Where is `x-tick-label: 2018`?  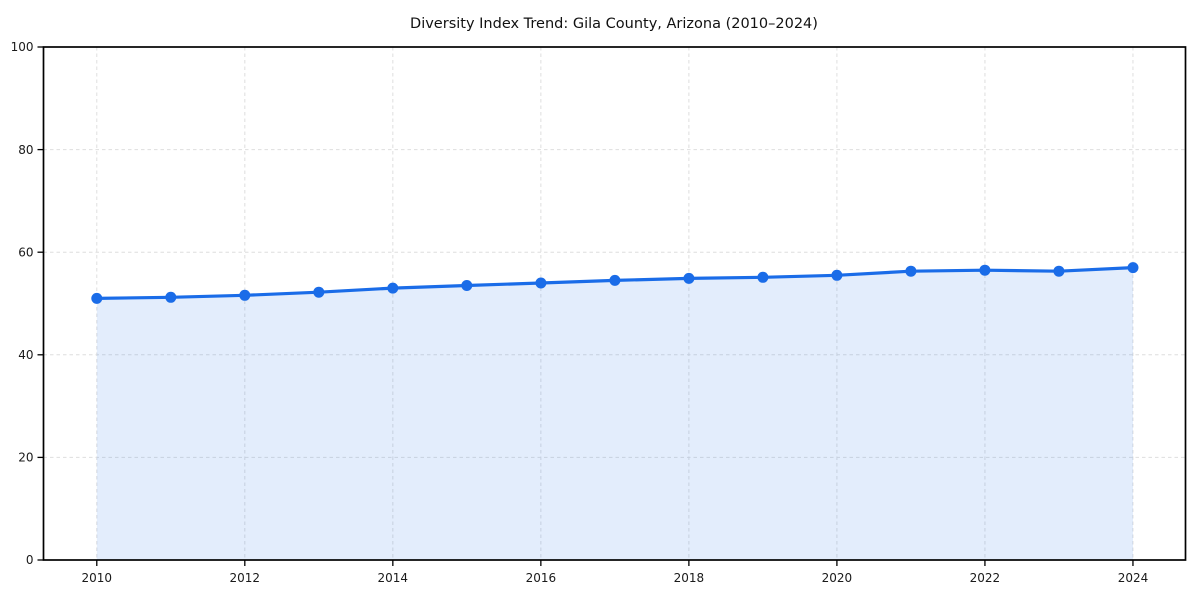 x-tick-label: 2018 is located at coordinates (689, 578).